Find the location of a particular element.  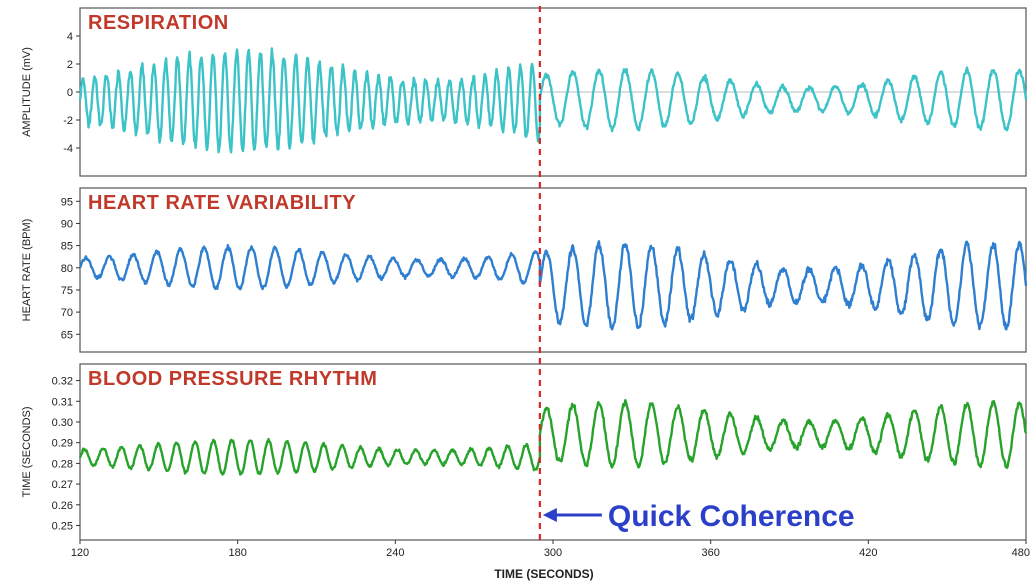

y-tick-label: 0.30 is located at coordinates (62, 423).